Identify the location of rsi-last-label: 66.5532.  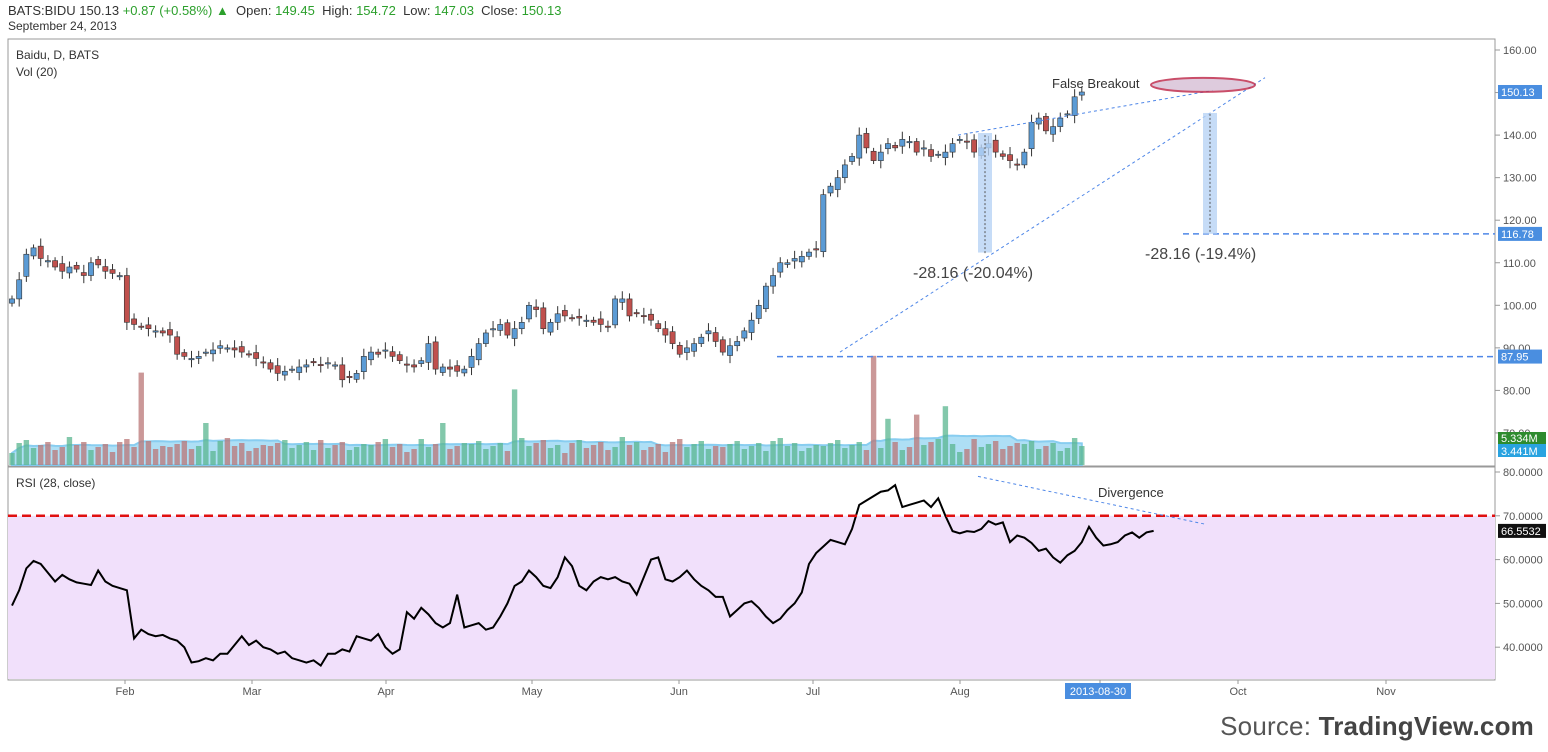
(1521, 532).